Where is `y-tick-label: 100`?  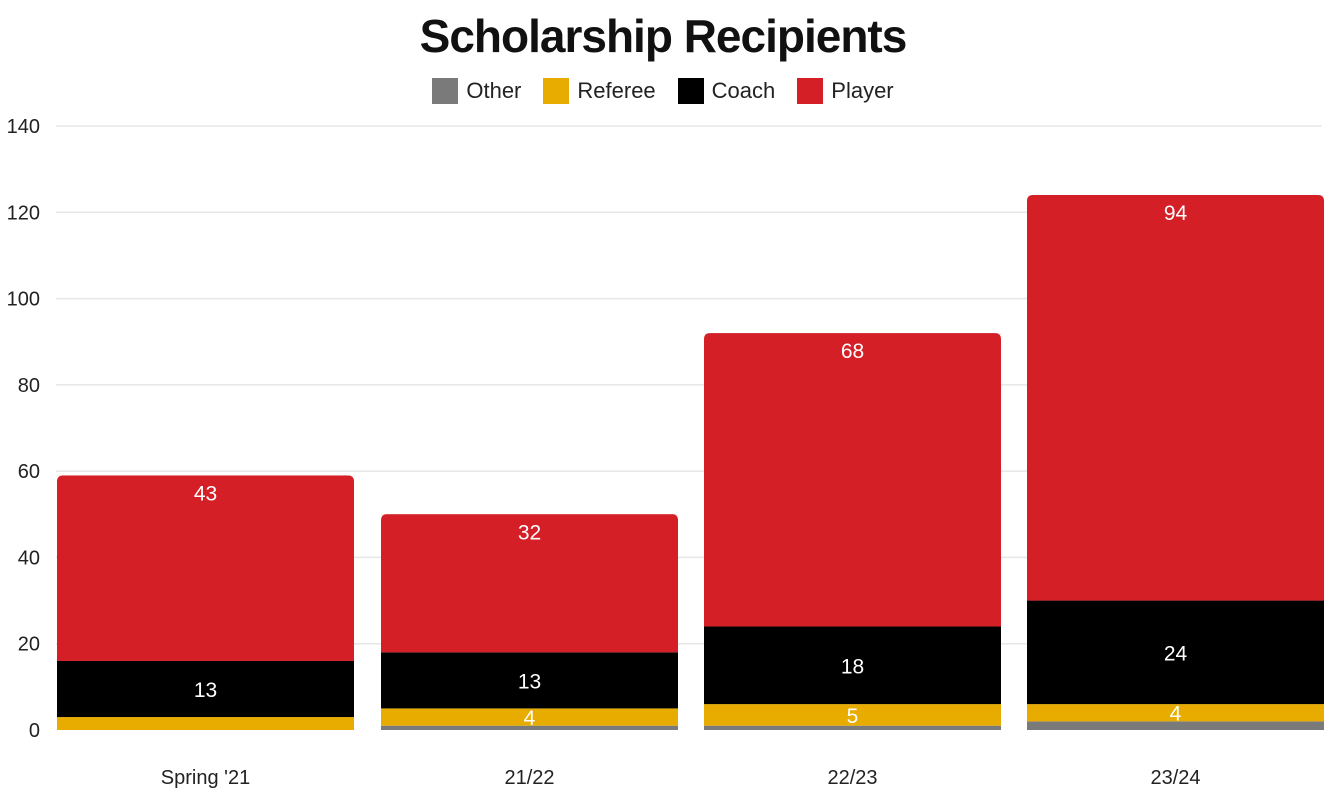 y-tick-label: 100 is located at coordinates (23, 300).